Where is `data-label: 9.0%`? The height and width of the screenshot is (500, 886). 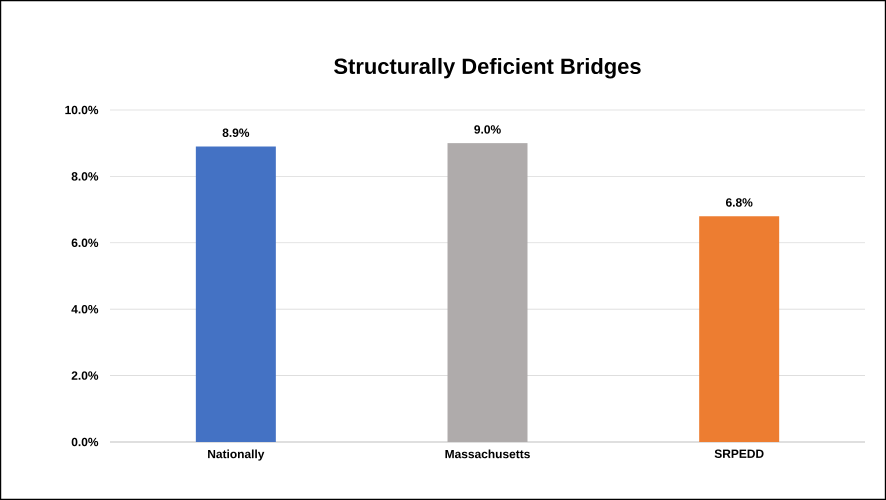
data-label: 9.0% is located at coordinates (487, 129).